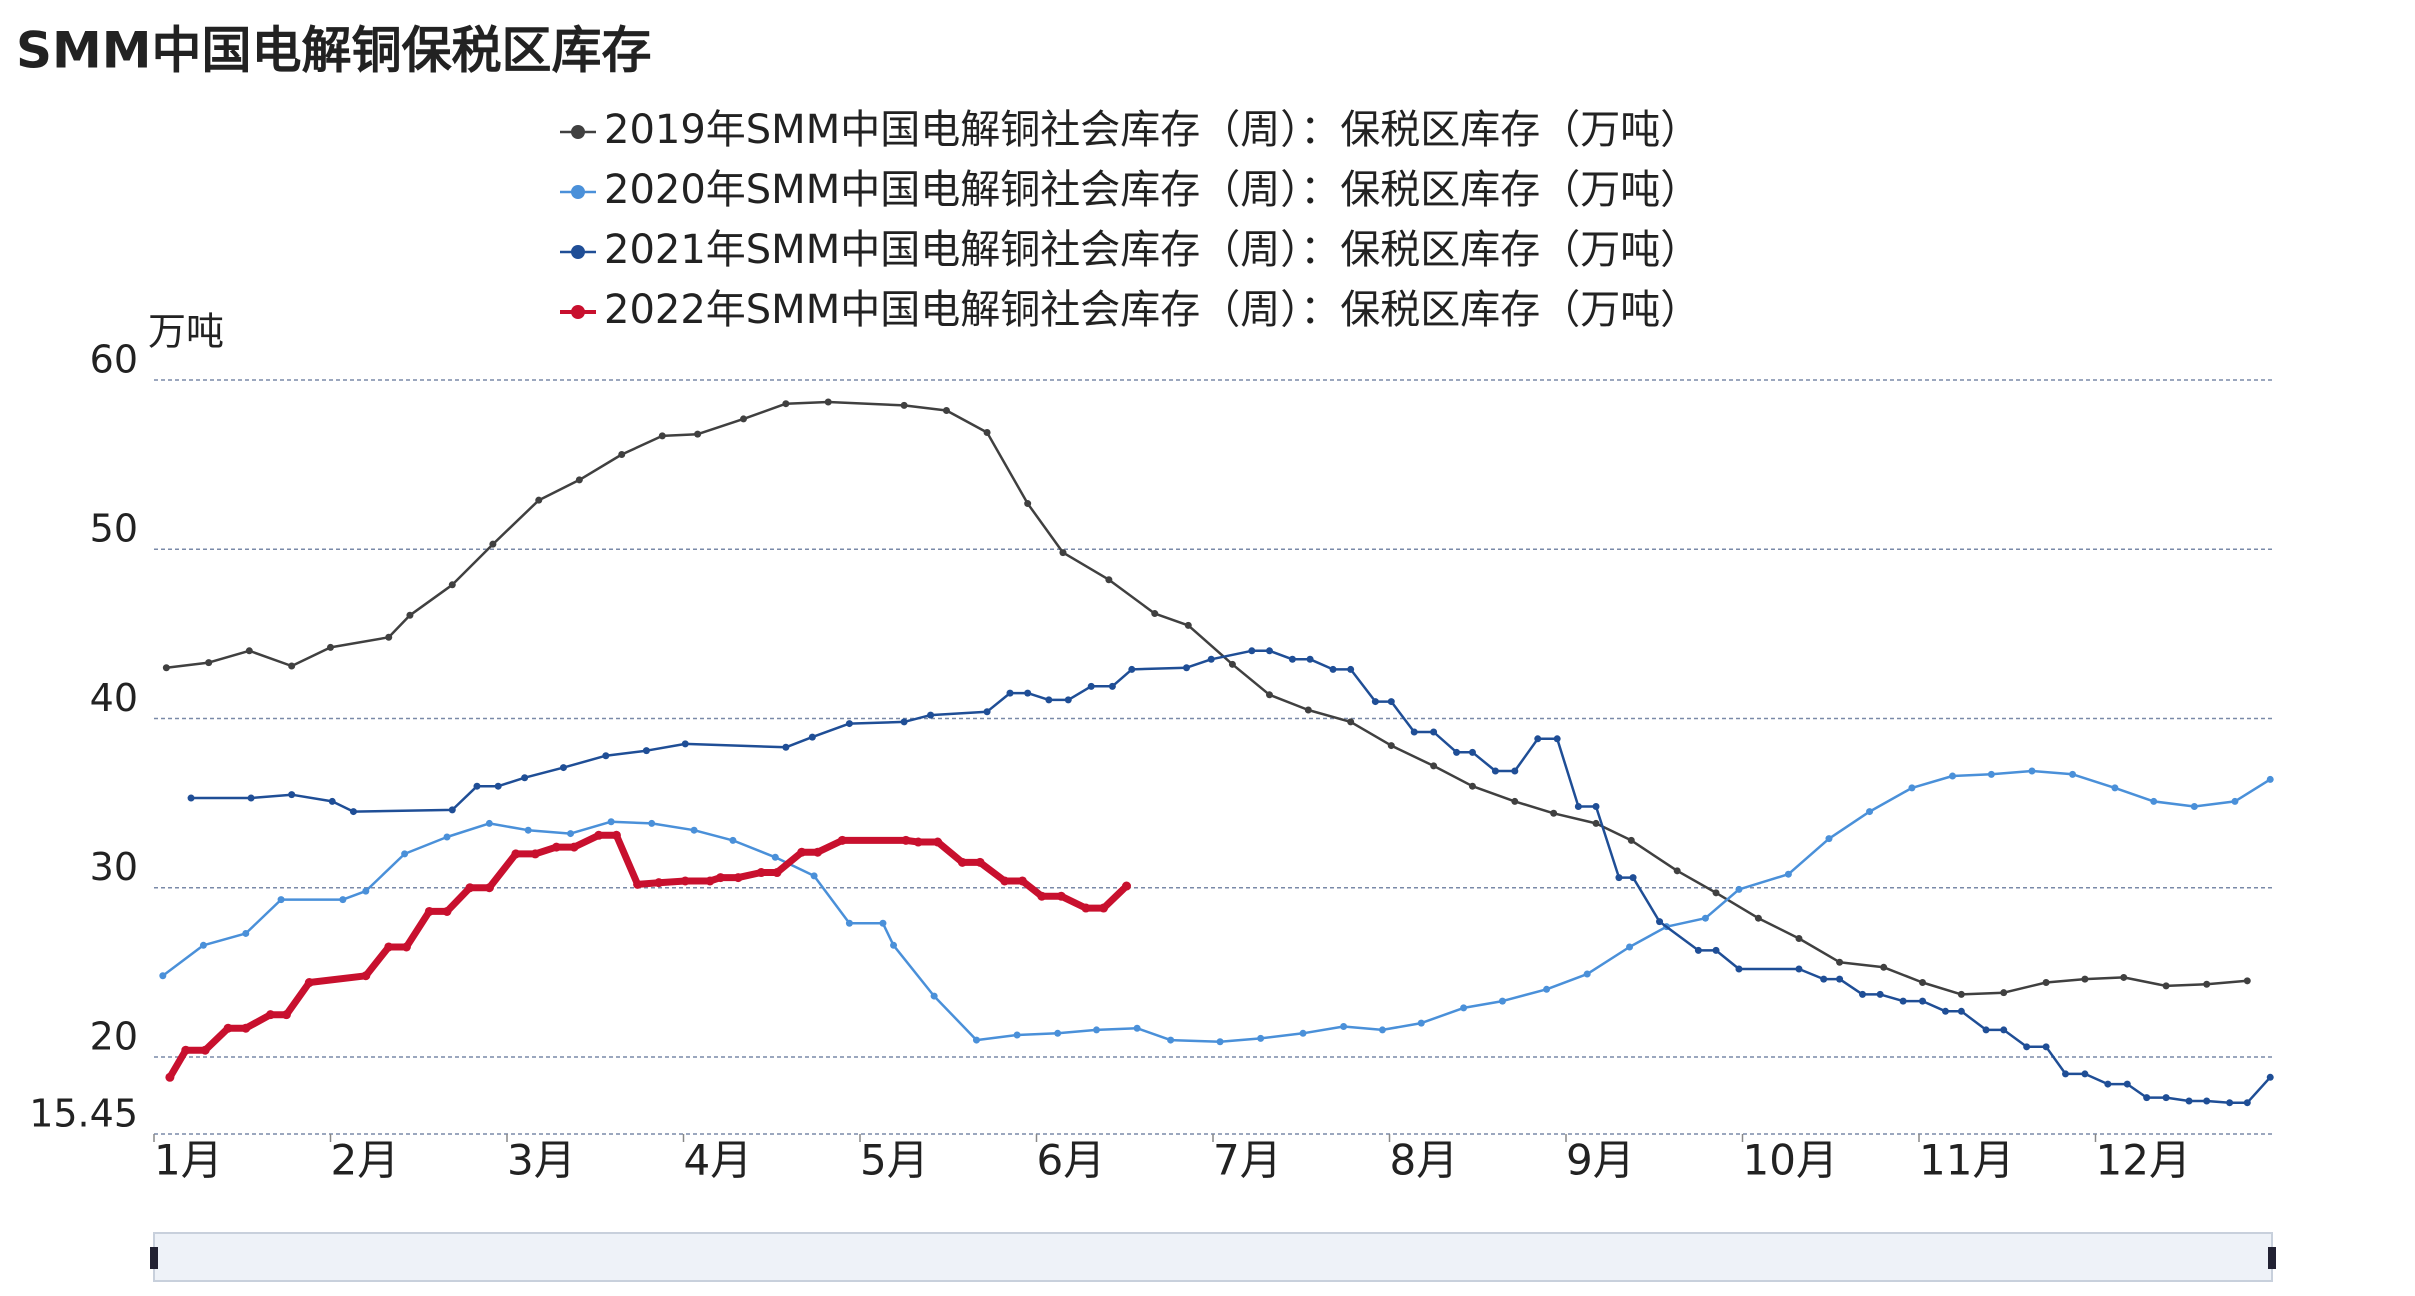  Describe the element at coordinates (1424, 1160) in the screenshot. I see `x-tick-label: 8月` at that location.